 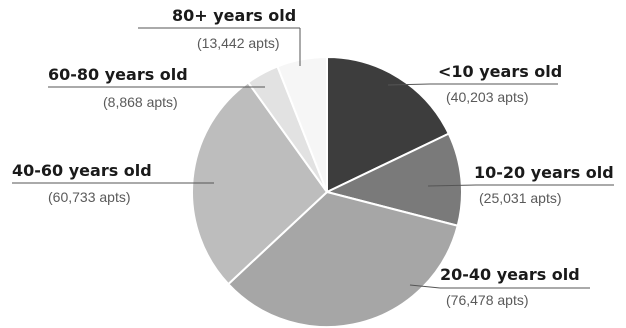 I want to click on label-under-10: <10 years old, so click(x=500, y=71).